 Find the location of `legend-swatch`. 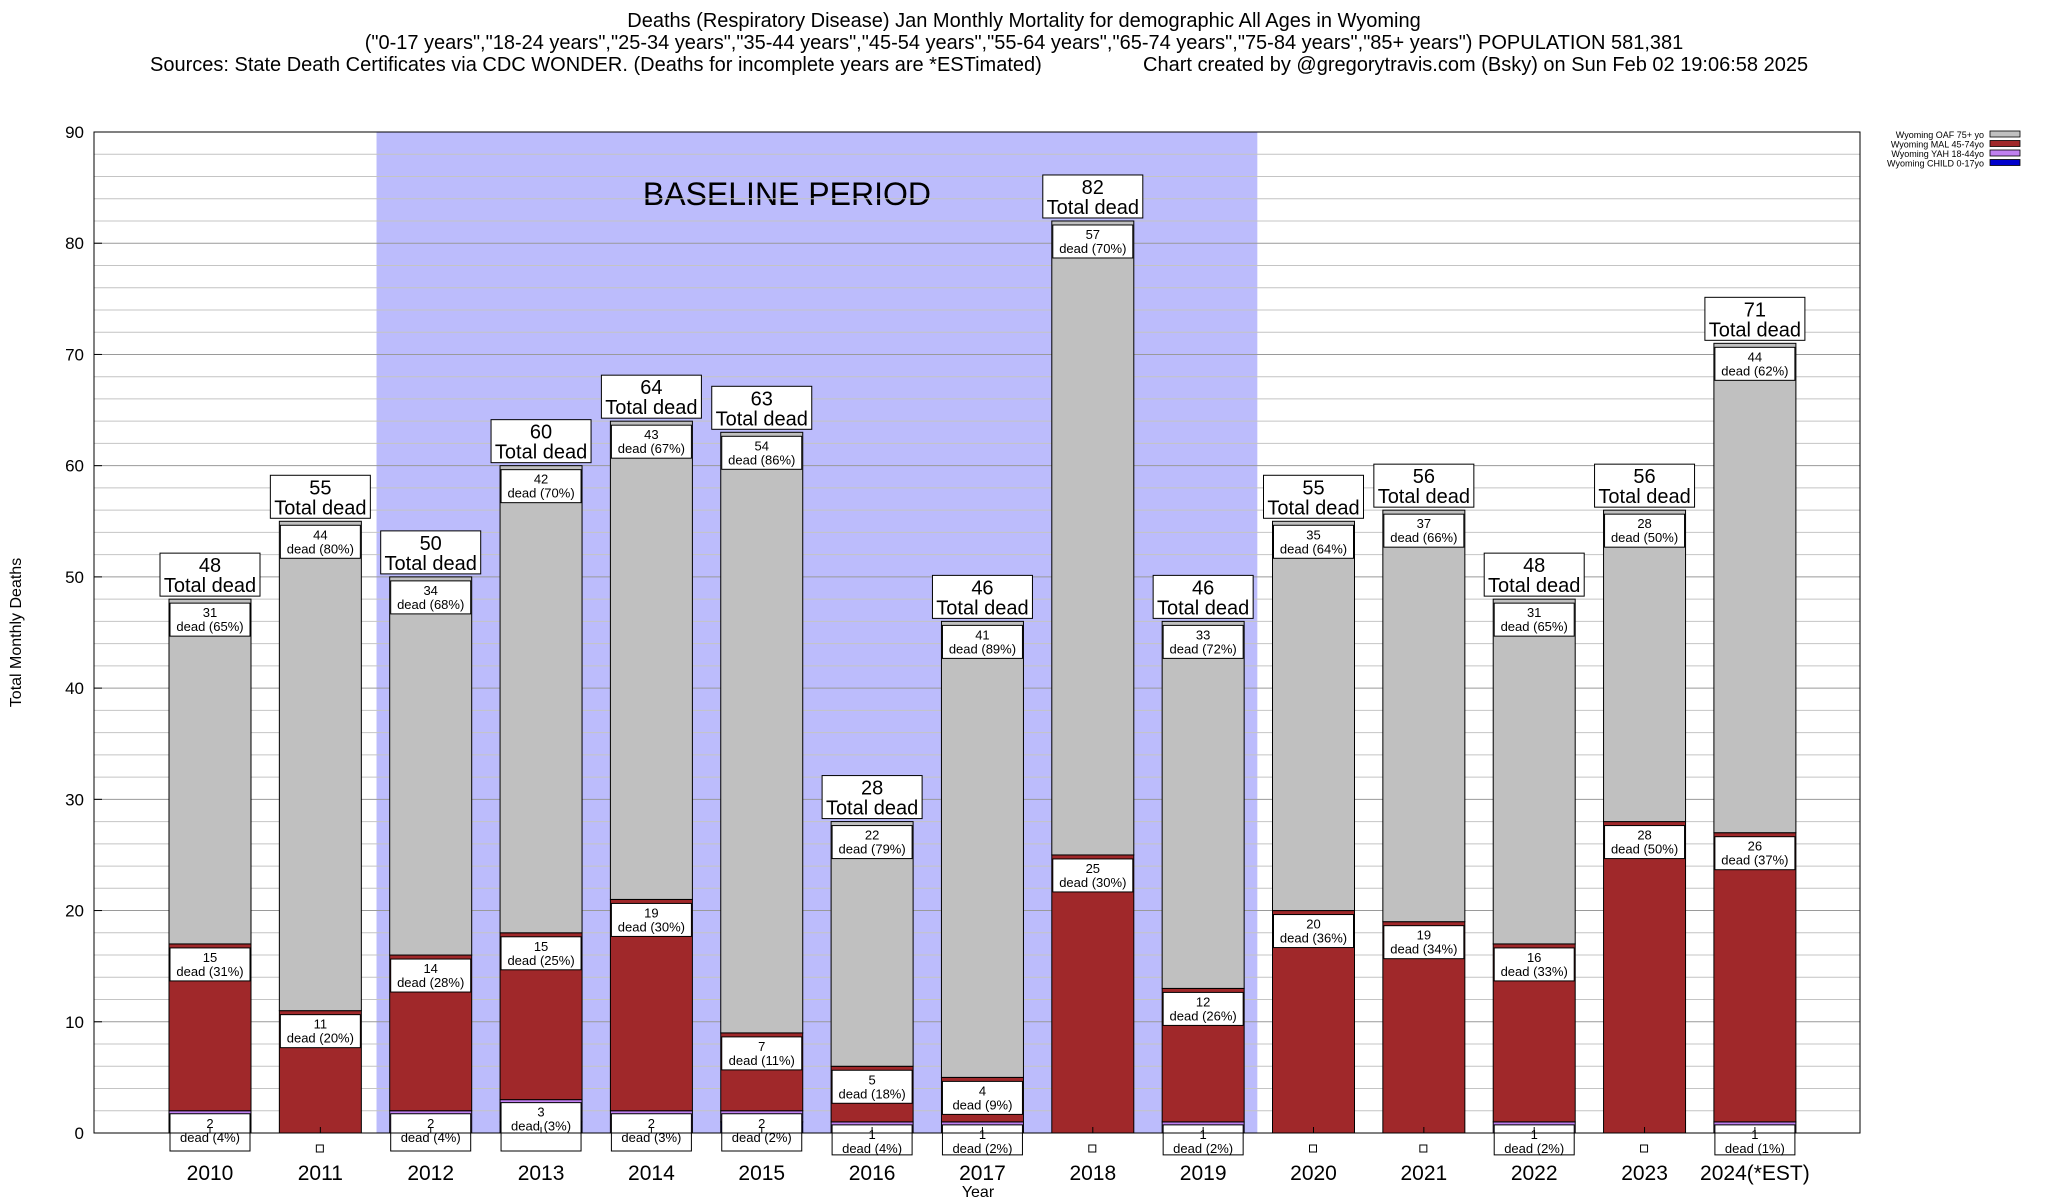

legend-swatch is located at coordinates (2005, 162).